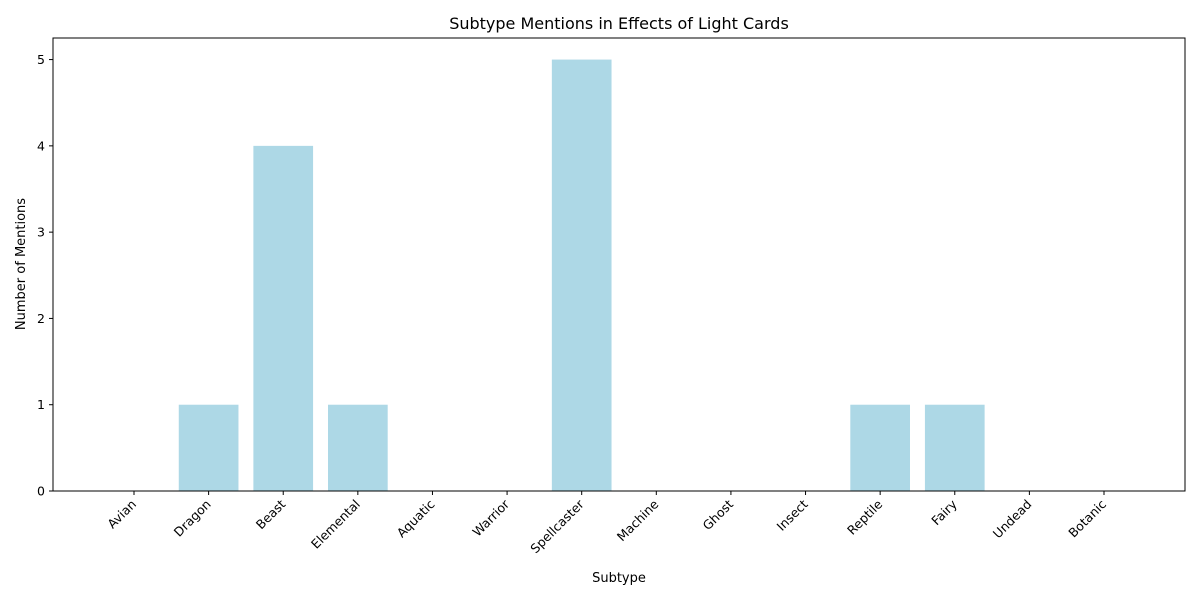  I want to click on y-tick-label-1: 1, so click(41, 404).